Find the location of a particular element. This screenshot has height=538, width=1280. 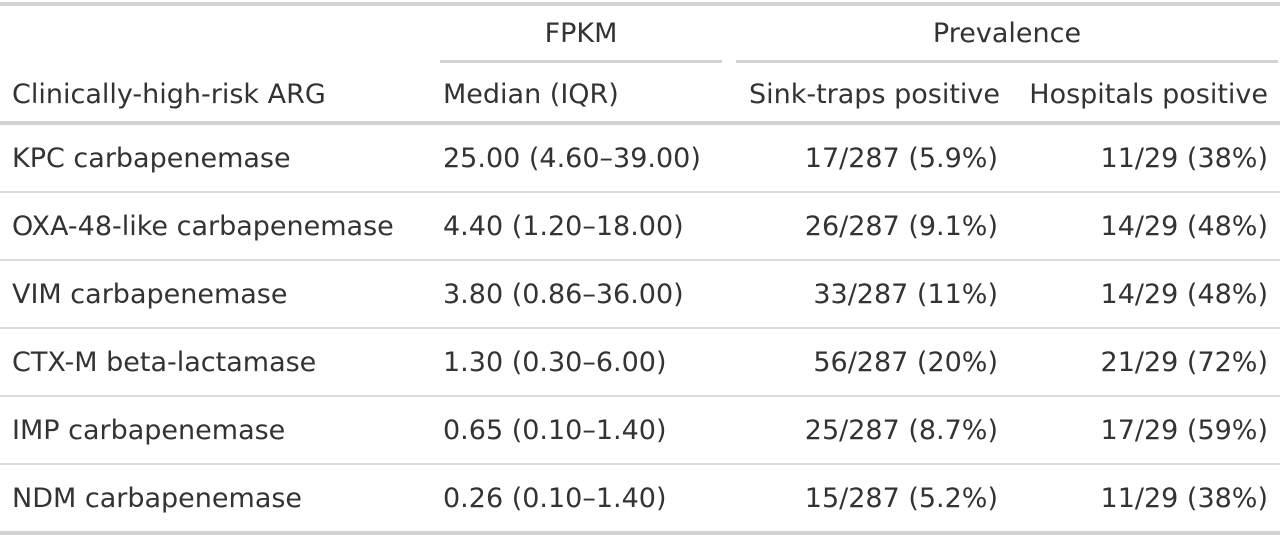

cell-median: 25.00 (4.60–39.00) is located at coordinates (572, 158).